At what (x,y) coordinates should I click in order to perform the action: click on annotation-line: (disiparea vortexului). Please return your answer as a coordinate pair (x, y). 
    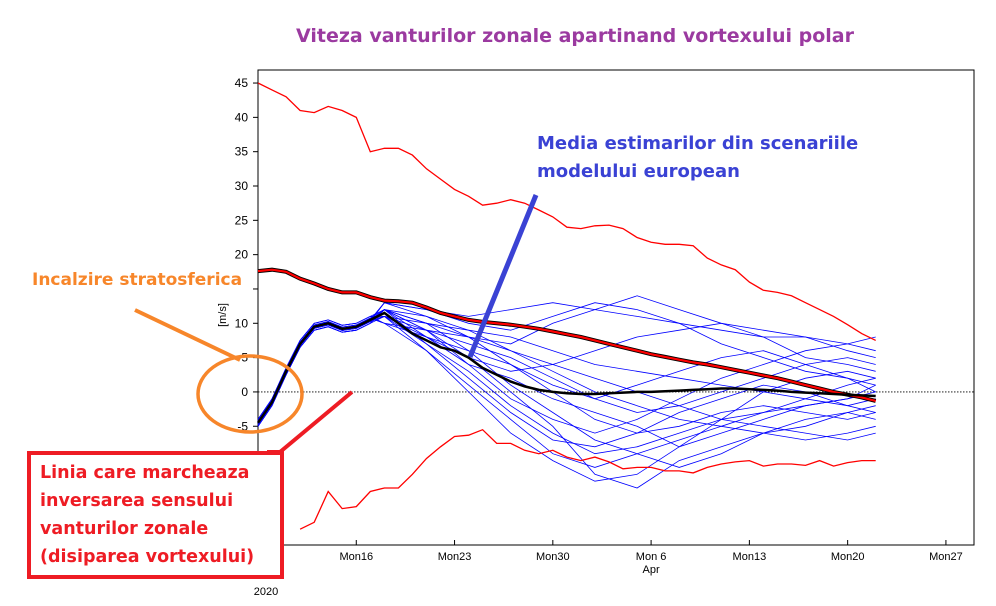
    Looking at the image, I should click on (147, 557).